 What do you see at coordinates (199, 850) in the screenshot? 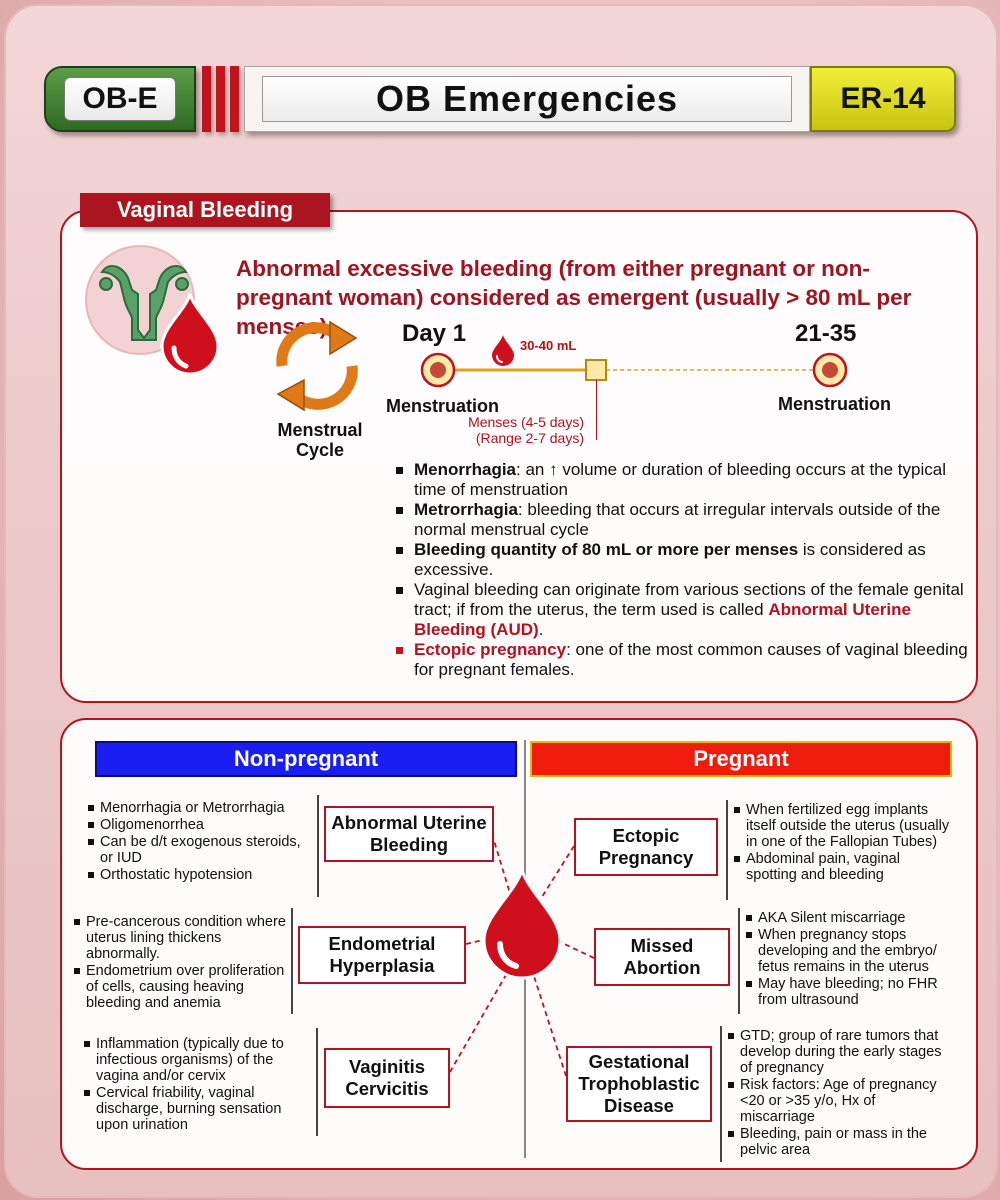
I see `list-item: Can be d/t exogenous steroids, or IUD` at bounding box center [199, 850].